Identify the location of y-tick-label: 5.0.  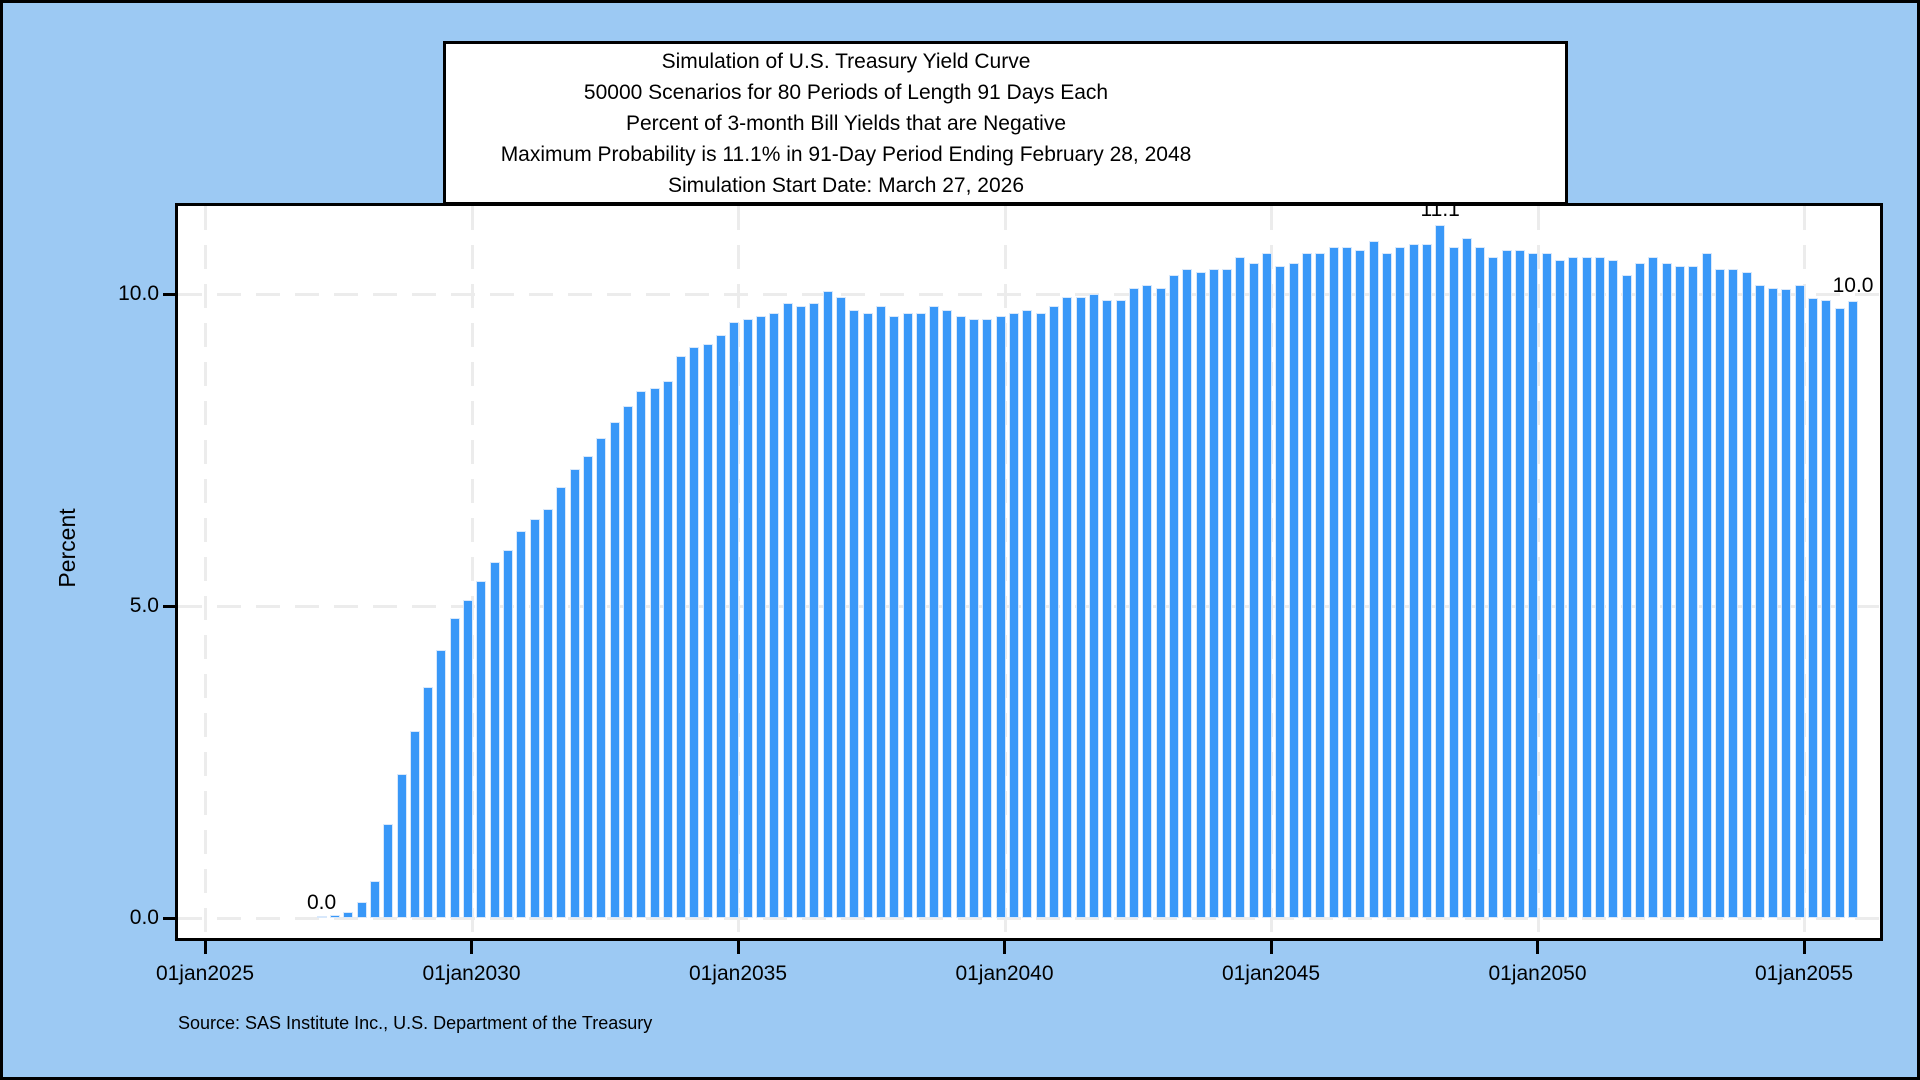
(144, 605).